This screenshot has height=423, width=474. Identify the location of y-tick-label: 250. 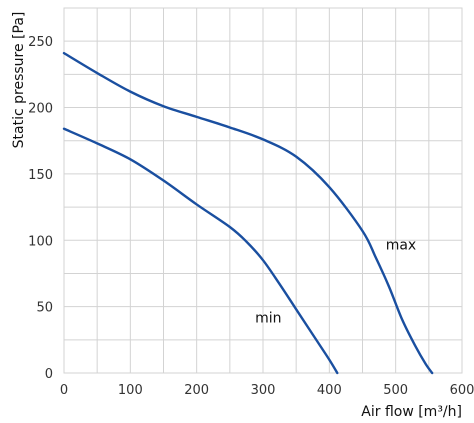
(40, 42).